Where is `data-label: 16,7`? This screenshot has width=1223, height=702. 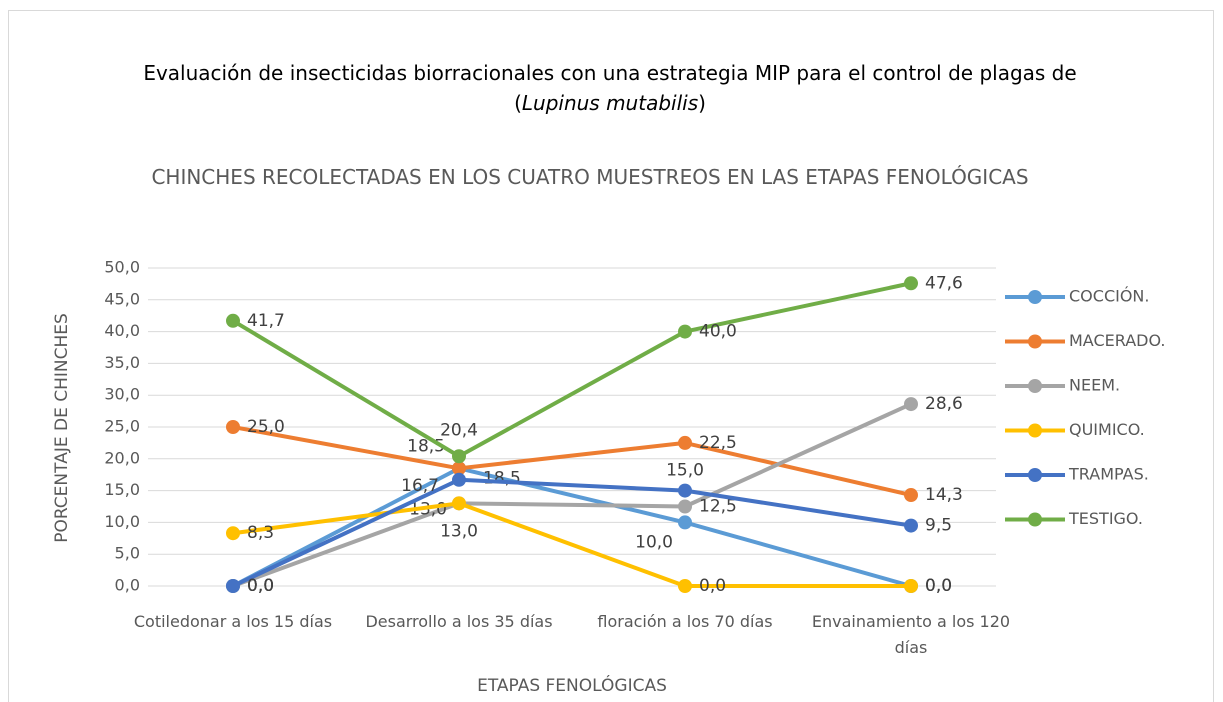
data-label: 16,7 is located at coordinates (420, 486).